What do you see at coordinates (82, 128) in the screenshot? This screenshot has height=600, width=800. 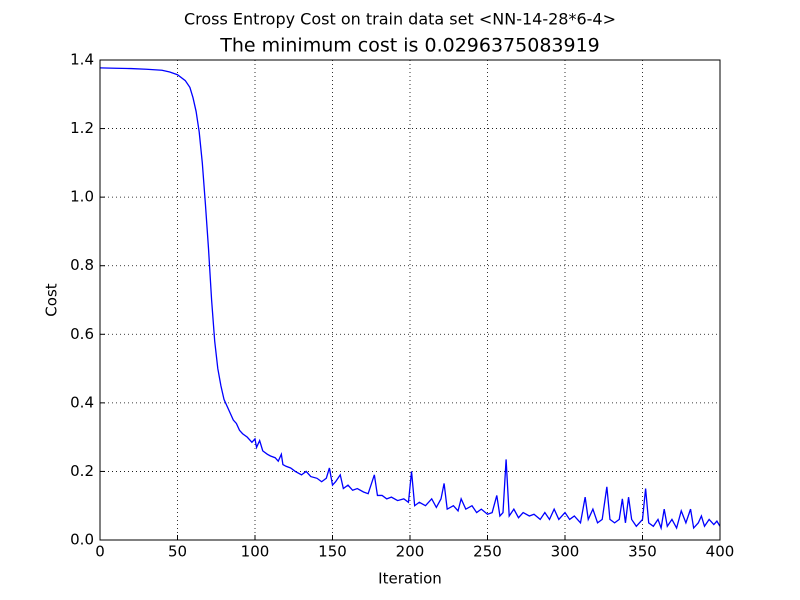 I see `y-tick-label: 1.2` at bounding box center [82, 128].